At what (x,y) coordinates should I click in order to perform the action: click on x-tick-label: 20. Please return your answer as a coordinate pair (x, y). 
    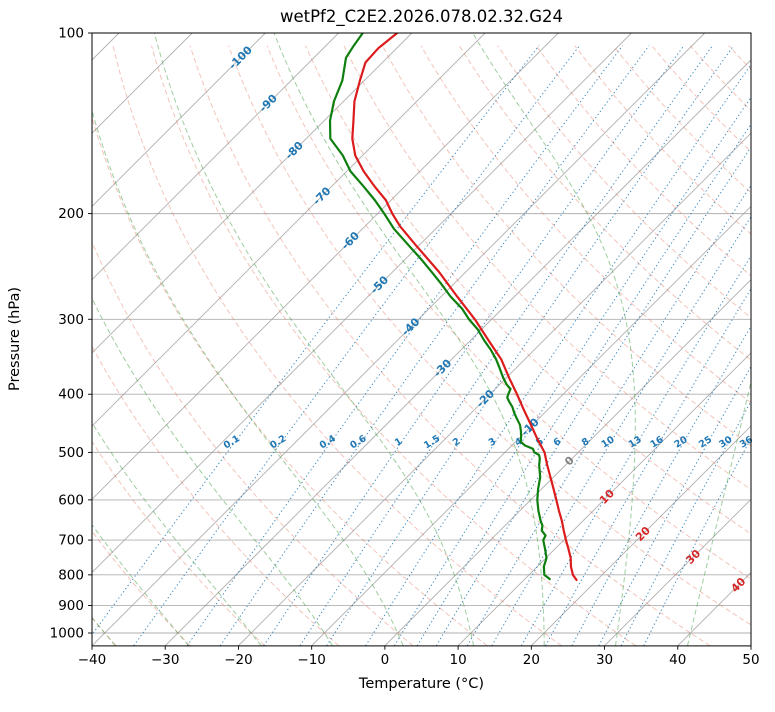
    Looking at the image, I should click on (531, 660).